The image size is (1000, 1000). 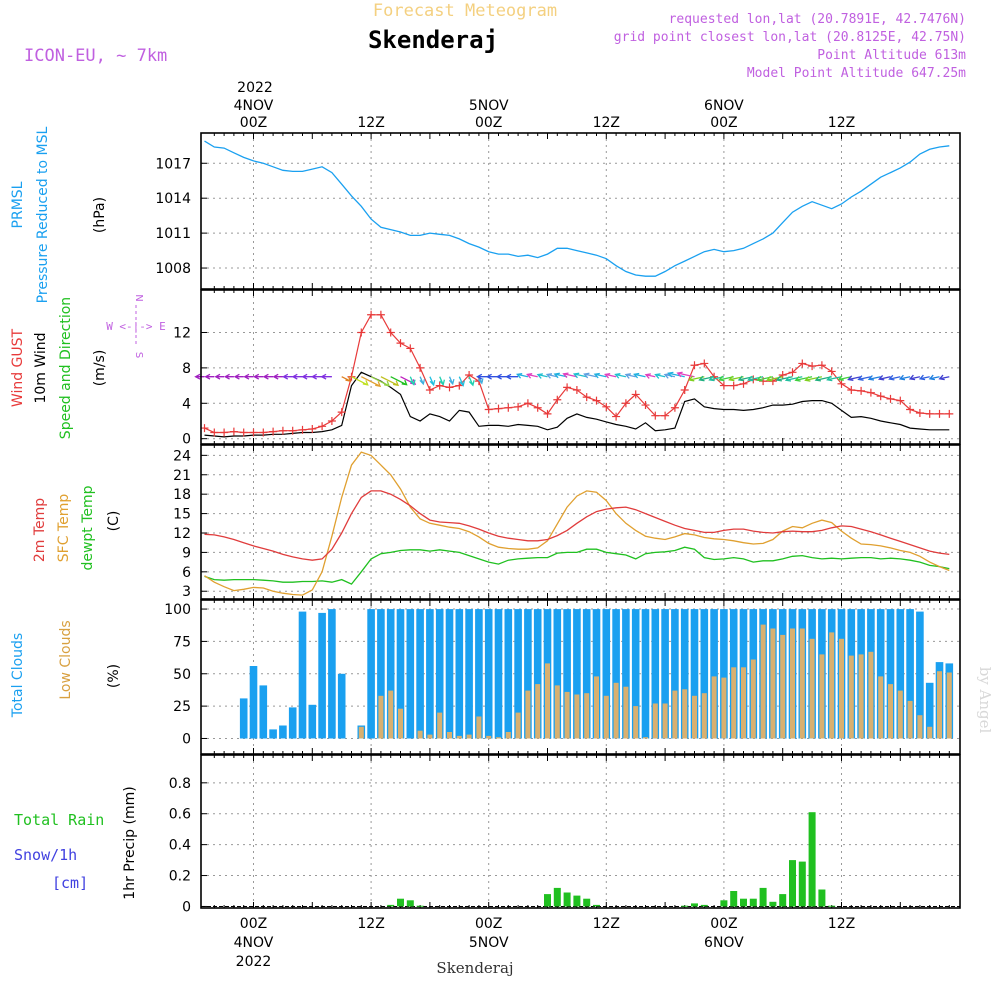 What do you see at coordinates (95, 56) in the screenshot?
I see `model-label: ICON-EU, ~ 7km` at bounding box center [95, 56].